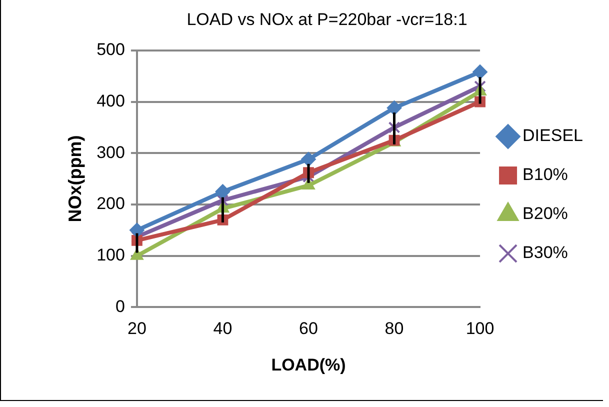 The height and width of the screenshot is (407, 609). I want to click on chart-title: LOAD vs NOx at P=220bar -vcr=18:1, so click(327, 19).